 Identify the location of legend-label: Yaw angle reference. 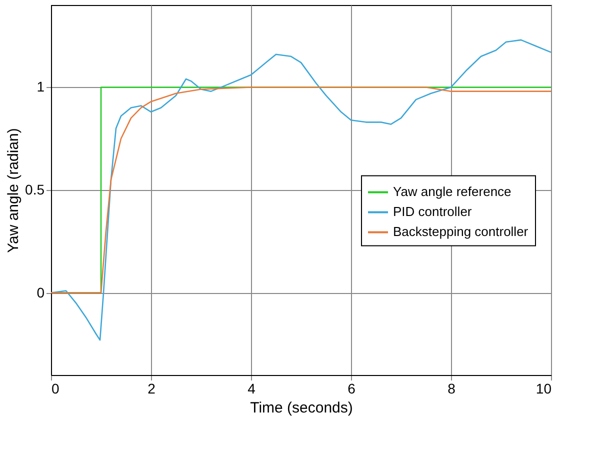
(452, 192).